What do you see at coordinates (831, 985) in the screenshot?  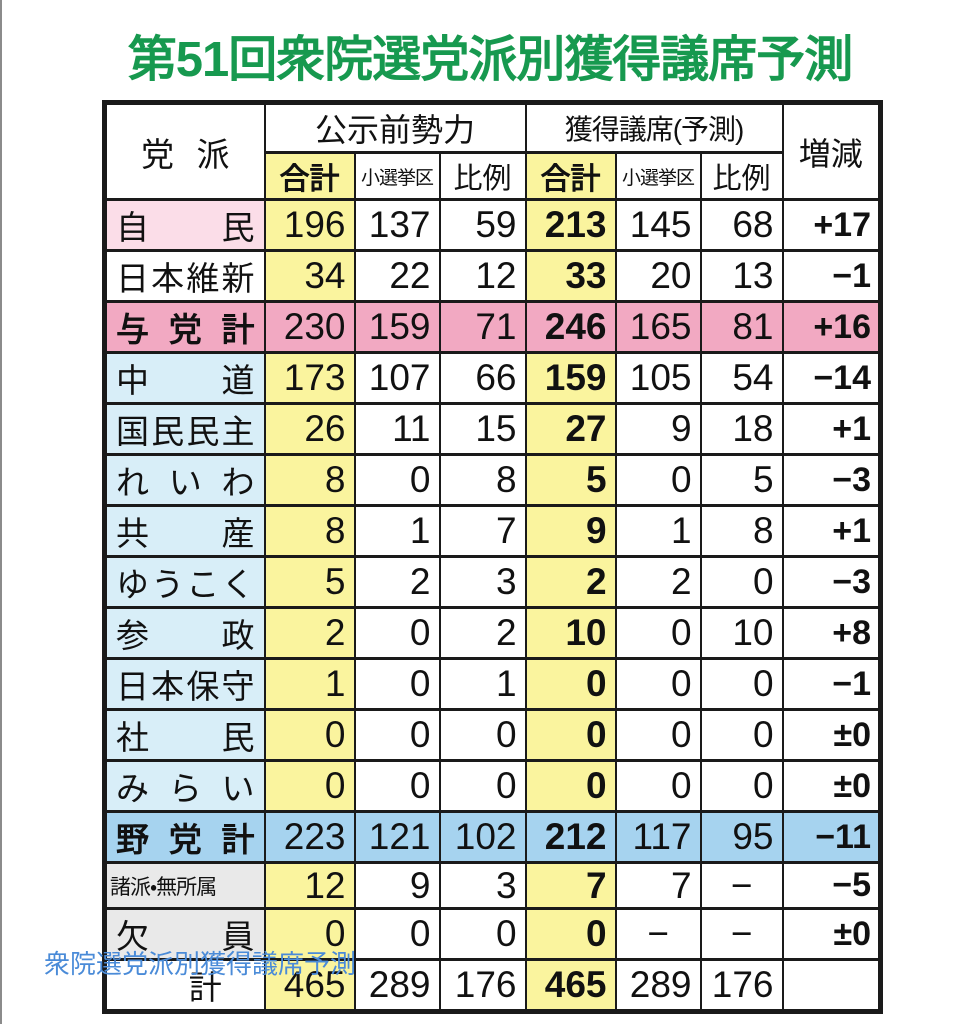 I see `change-cell` at bounding box center [831, 985].